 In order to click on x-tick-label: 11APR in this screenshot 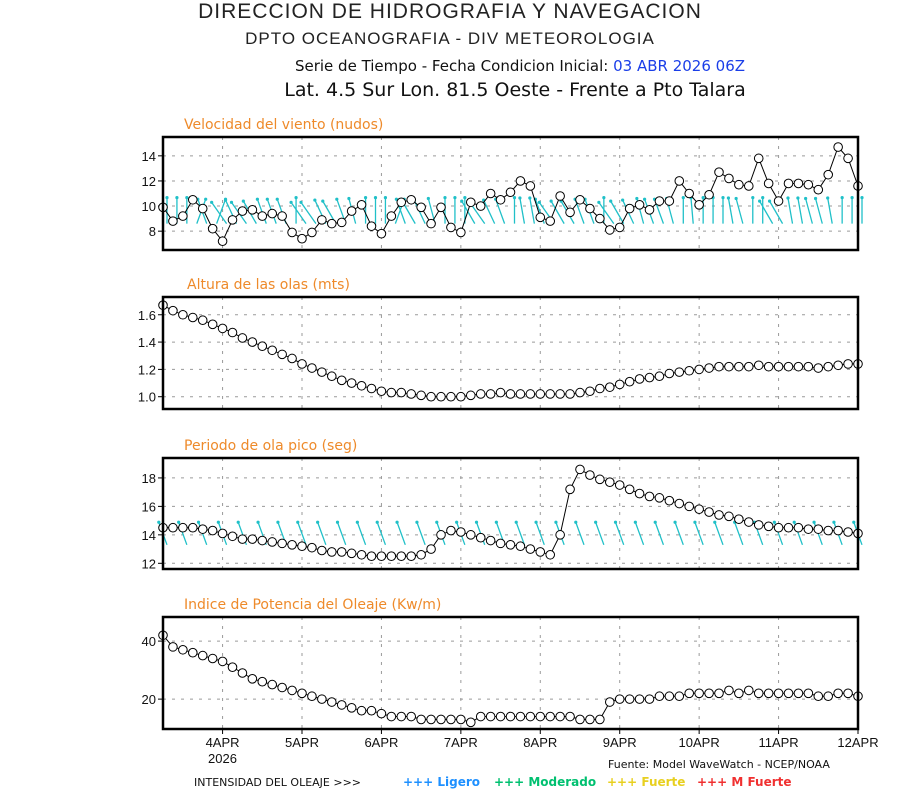, I will do `click(778, 742)`.